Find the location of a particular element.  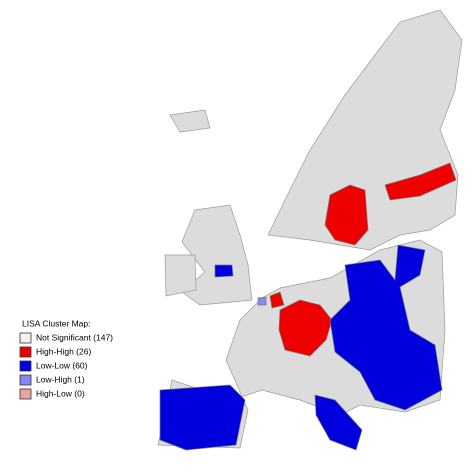

cluster-italy is located at coordinates (338, 422).